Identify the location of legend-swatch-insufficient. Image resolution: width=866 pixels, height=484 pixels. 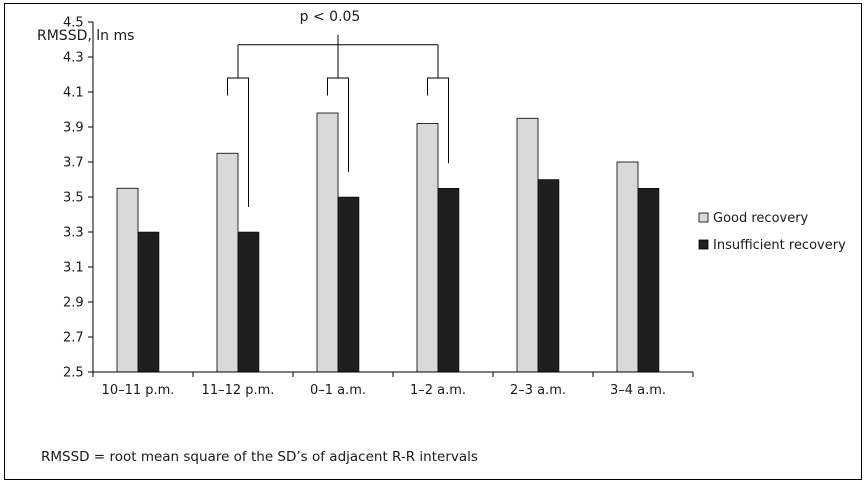
(703, 244).